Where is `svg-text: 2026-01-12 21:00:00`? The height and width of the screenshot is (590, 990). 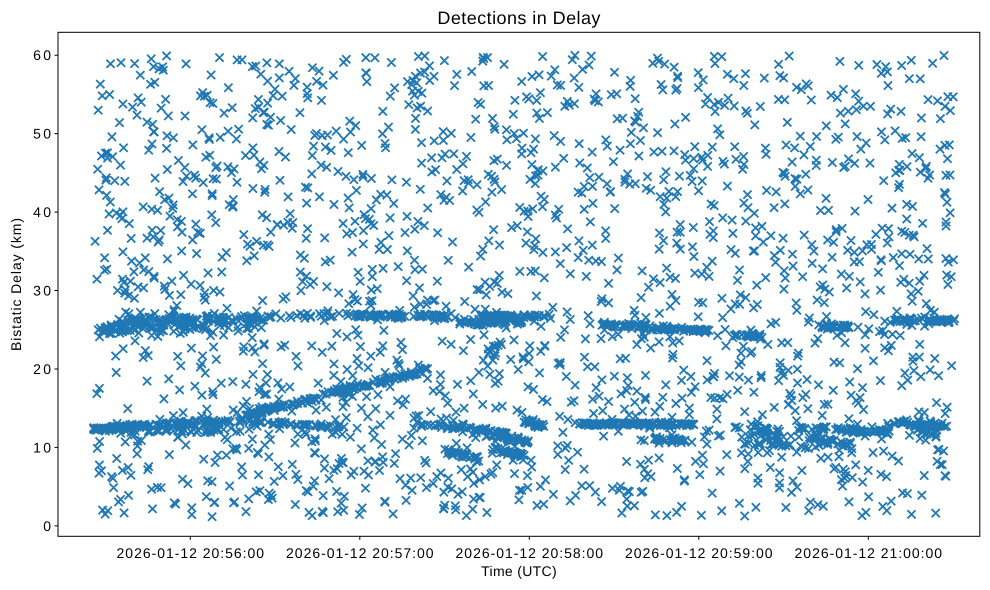 svg-text: 2026-01-12 21:00:00 is located at coordinates (869, 553).